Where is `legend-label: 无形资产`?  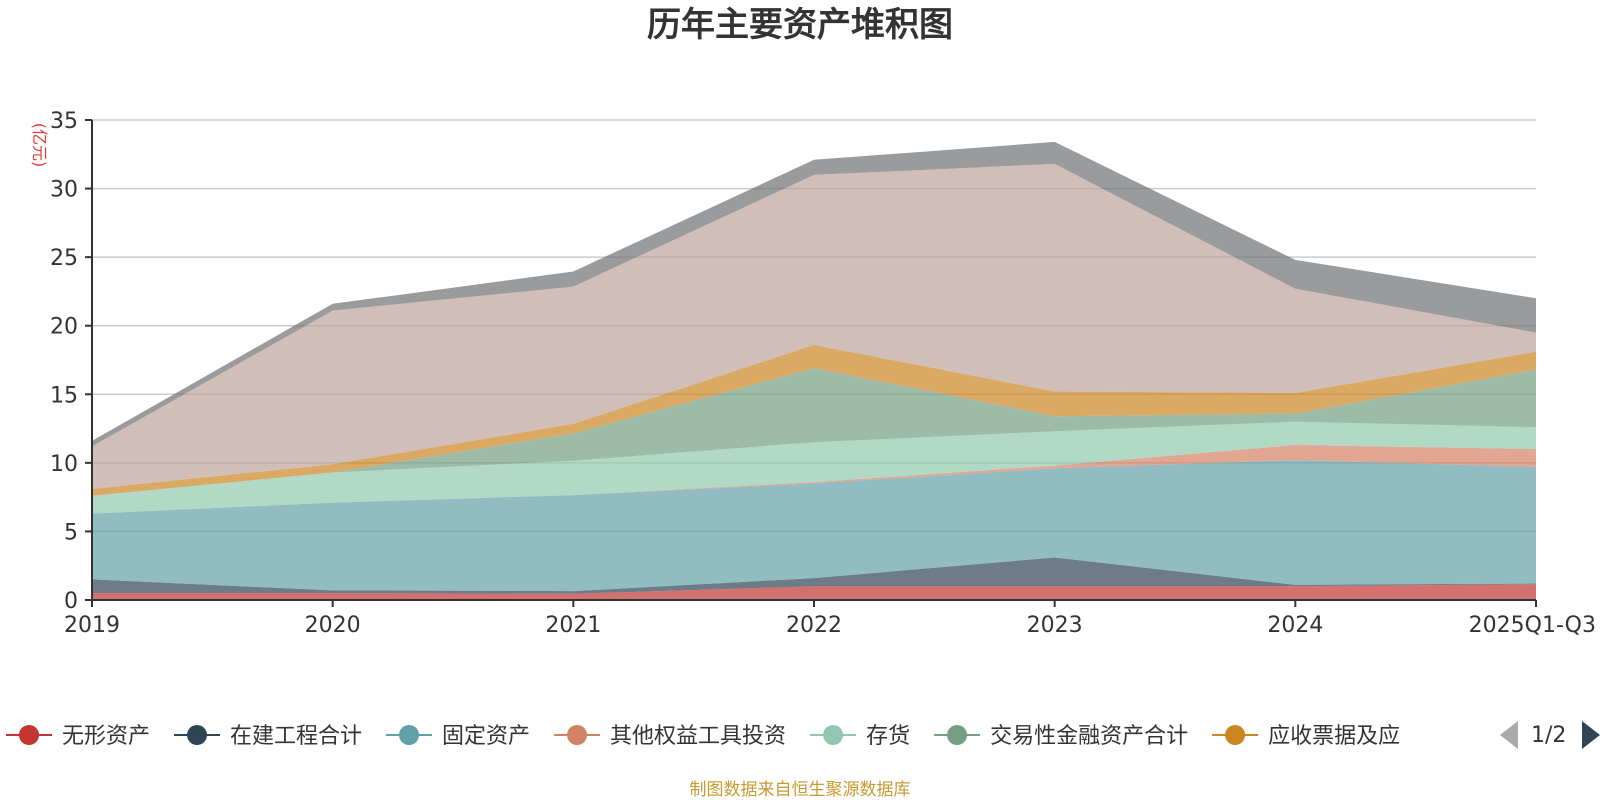 legend-label: 无形资产 is located at coordinates (106, 736).